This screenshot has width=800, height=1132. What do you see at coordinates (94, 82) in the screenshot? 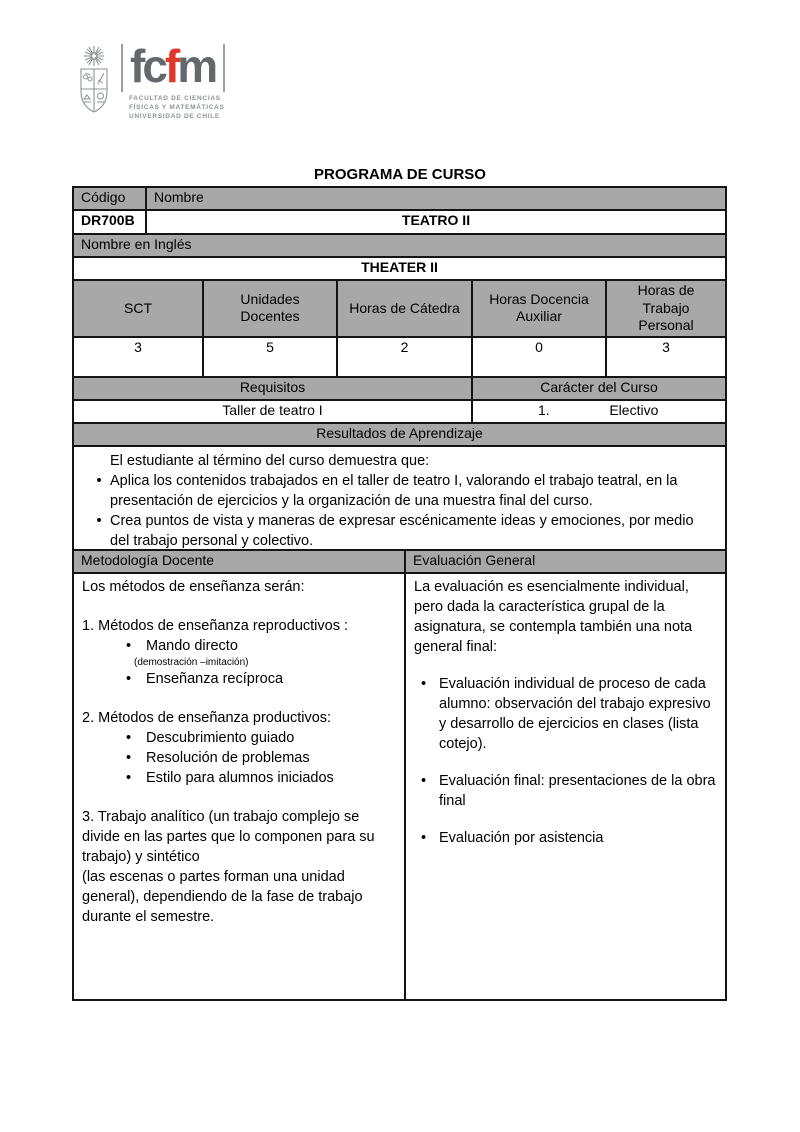
I see `university-crest-icon` at bounding box center [94, 82].